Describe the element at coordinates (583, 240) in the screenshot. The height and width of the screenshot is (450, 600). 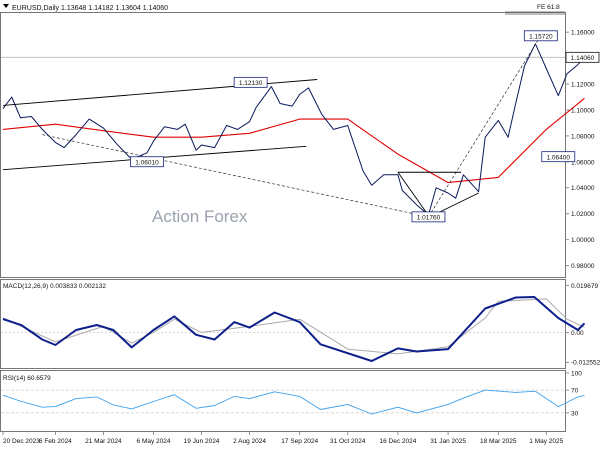
I see `price-y-tick-label: 1.00000` at that location.